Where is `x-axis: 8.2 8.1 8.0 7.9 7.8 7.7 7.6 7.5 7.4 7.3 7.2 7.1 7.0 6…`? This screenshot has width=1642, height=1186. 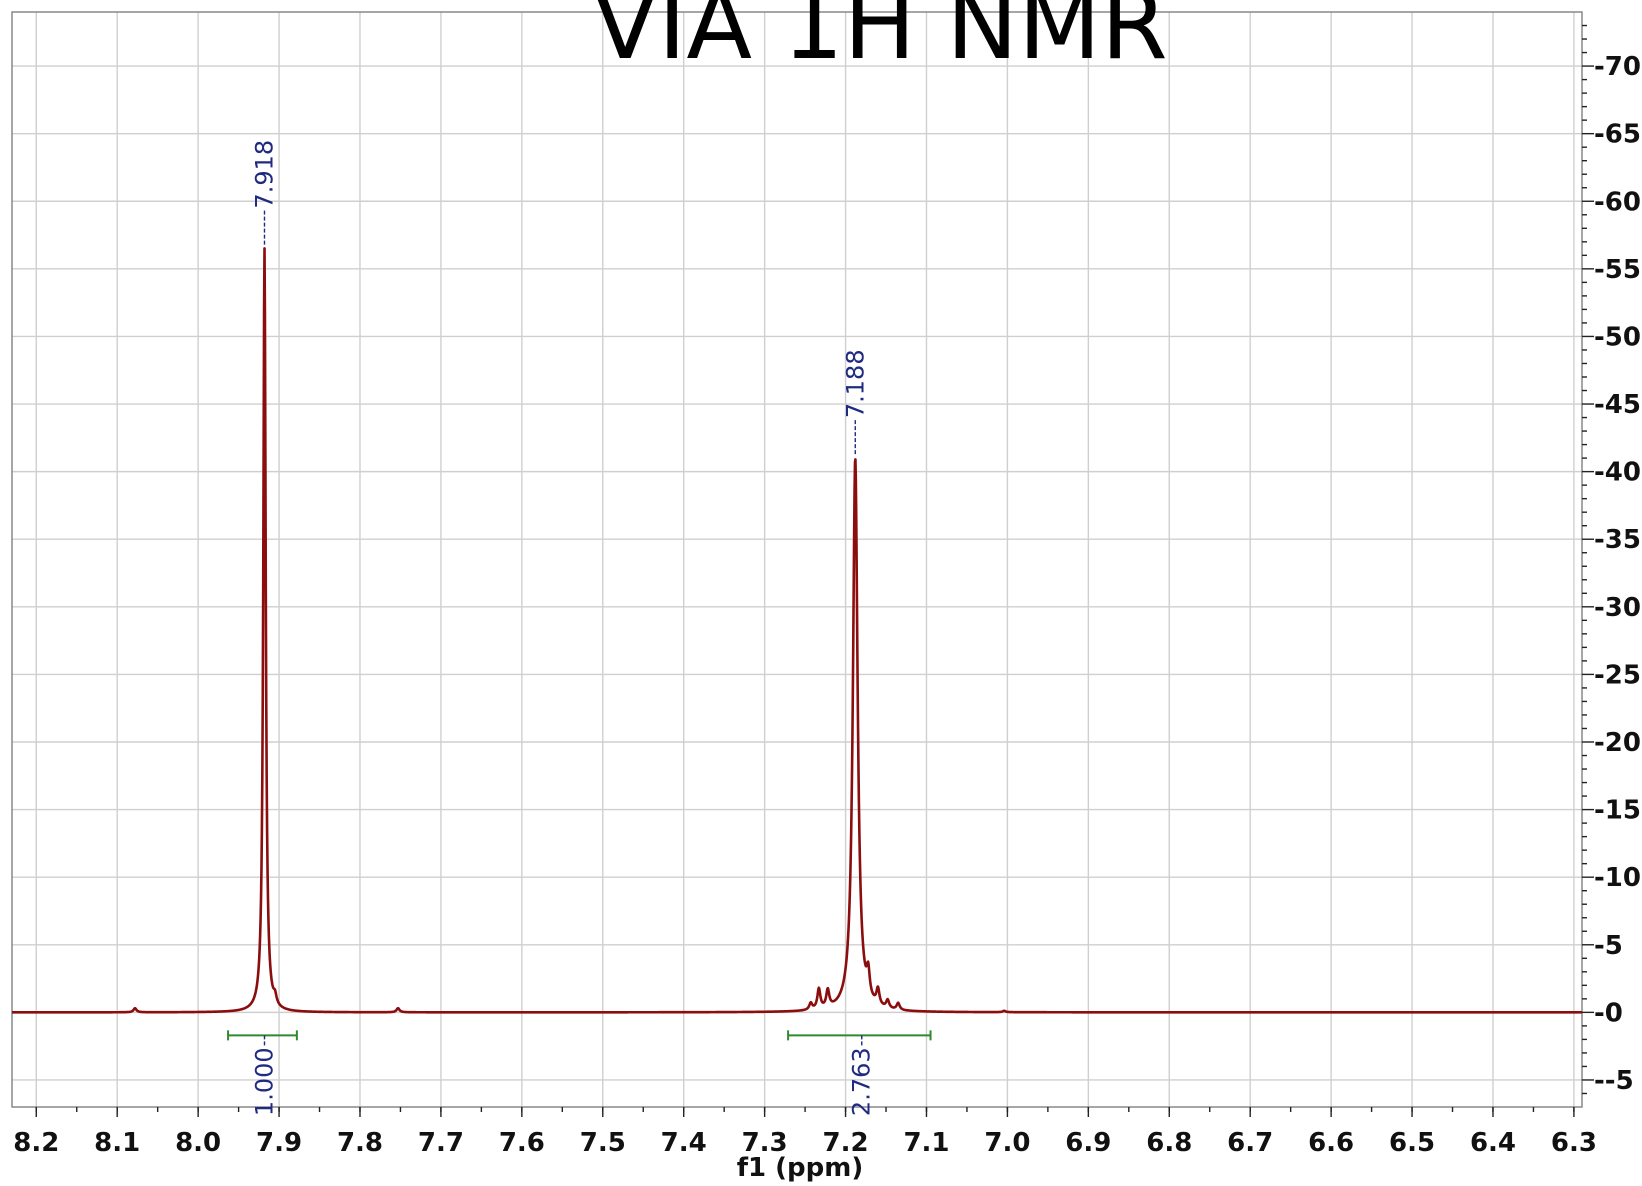
x-axis: 8.2 8.1 8.0 7.9 7.8 7.7 7.6 7.5 7.4 7.3 7.2 7.1 7.0 6… is located at coordinates (805, 1132).